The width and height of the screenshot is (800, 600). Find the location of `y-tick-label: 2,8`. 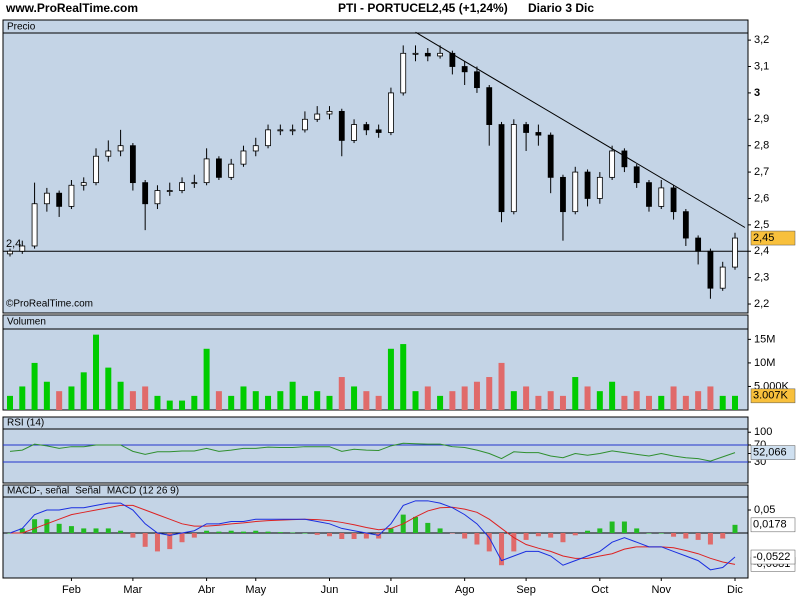

y-tick-label: 2,8 is located at coordinates (761, 146).